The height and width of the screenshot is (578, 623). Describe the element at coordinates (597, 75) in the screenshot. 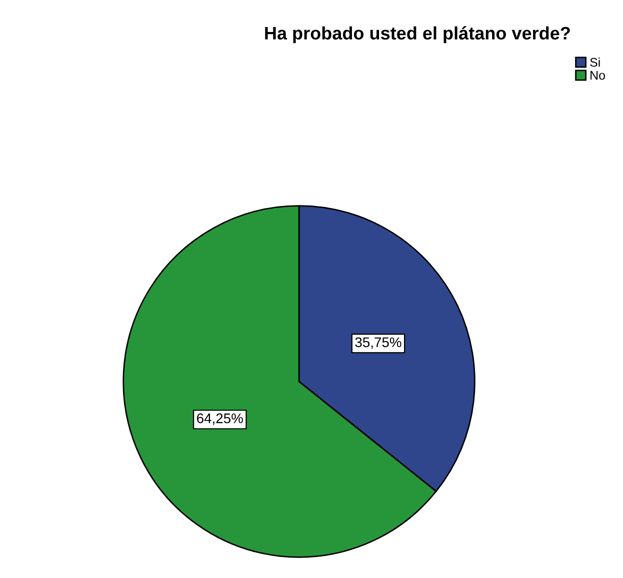

I see `legend-label: No` at that location.